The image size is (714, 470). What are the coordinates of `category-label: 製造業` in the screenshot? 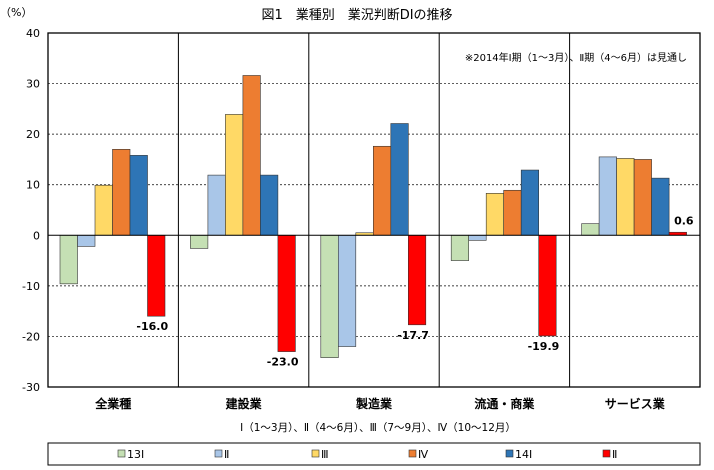 It's located at (374, 403).